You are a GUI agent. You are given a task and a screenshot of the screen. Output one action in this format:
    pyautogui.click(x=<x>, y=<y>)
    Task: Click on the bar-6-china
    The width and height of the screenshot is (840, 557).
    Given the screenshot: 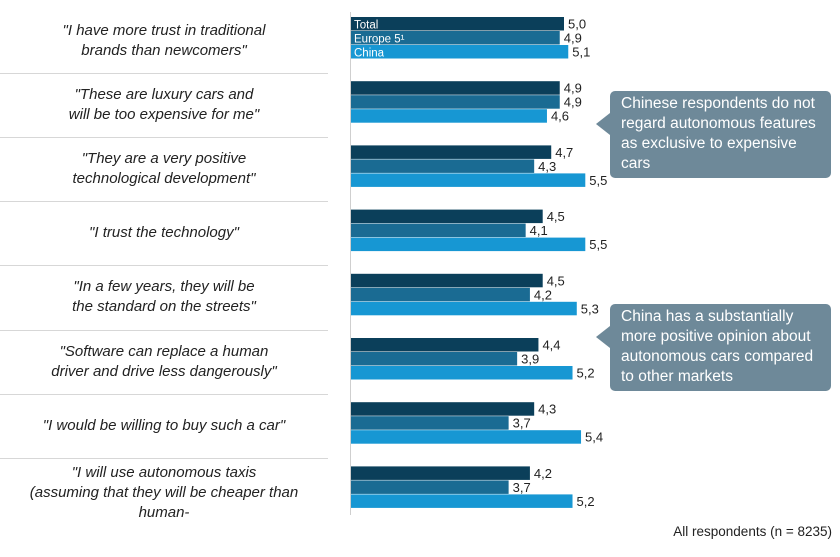 What is the action you would take?
    pyautogui.click(x=462, y=373)
    